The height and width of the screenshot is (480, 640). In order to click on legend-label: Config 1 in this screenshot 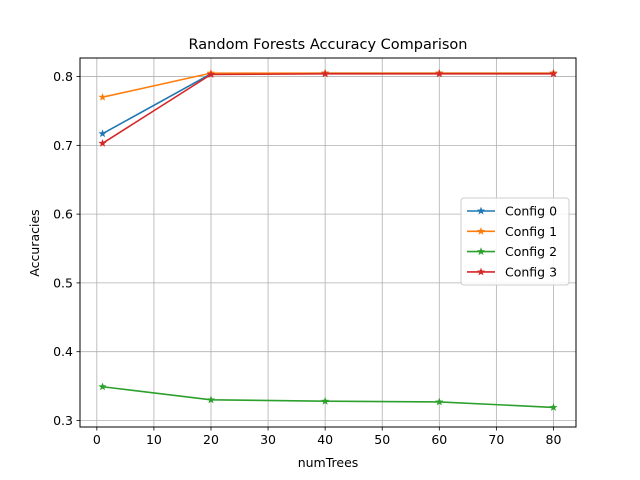, I will do `click(531, 231)`.